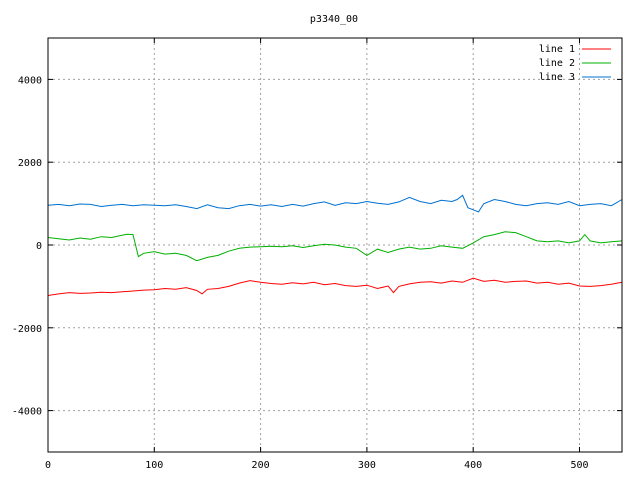 Image resolution: width=640 pixels, height=480 pixels. Describe the element at coordinates (579, 465) in the screenshot. I see `x-tick-label: 500` at that location.